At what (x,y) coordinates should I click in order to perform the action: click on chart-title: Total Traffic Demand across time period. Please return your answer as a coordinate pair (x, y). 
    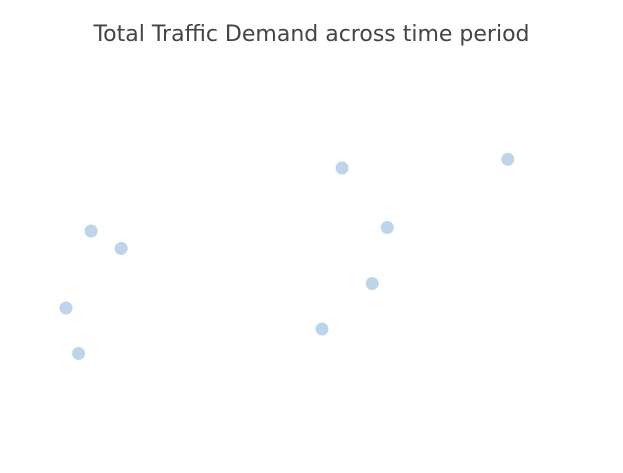
    Looking at the image, I should click on (311, 34).